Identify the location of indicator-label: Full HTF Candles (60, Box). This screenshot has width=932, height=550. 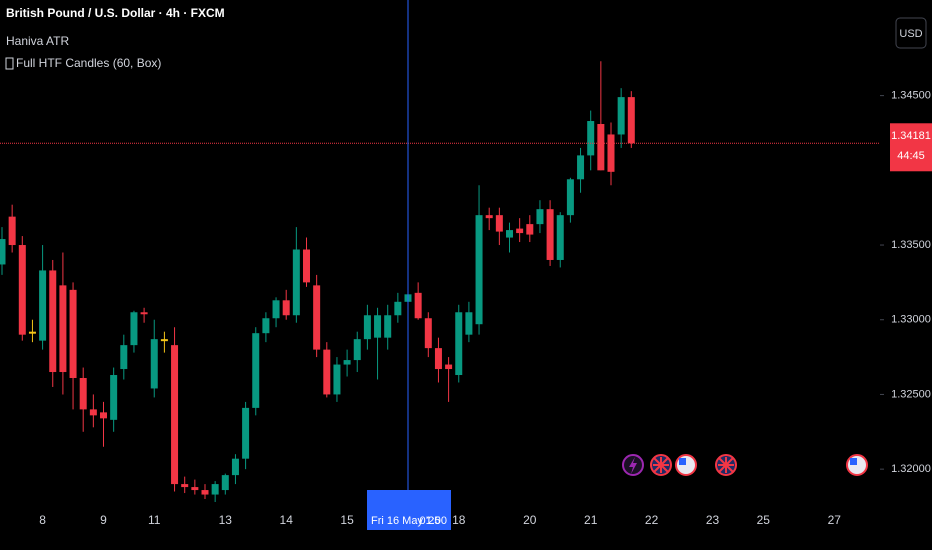
(88, 63).